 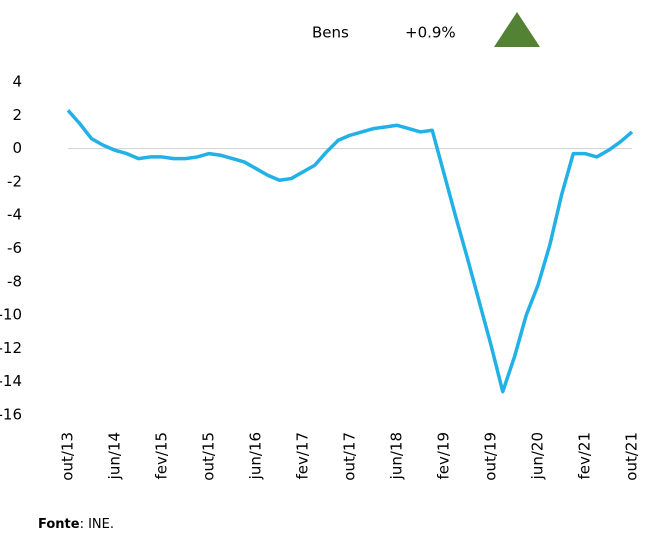 I want to click on y-tick-label: -4, so click(x=14, y=215).